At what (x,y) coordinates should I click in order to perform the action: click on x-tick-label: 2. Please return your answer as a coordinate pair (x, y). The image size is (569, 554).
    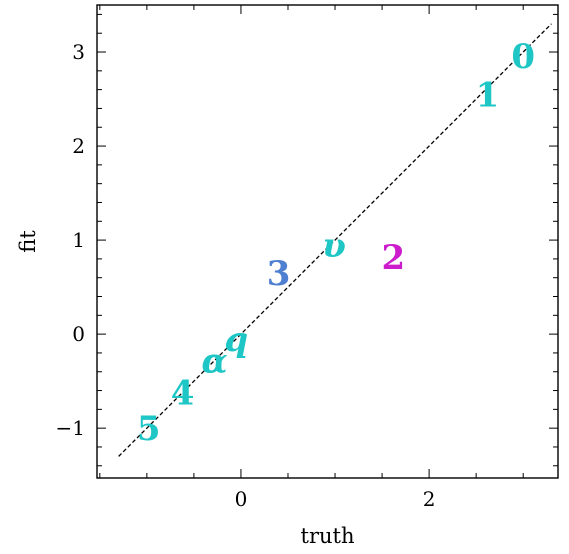
    Looking at the image, I should click on (429, 499).